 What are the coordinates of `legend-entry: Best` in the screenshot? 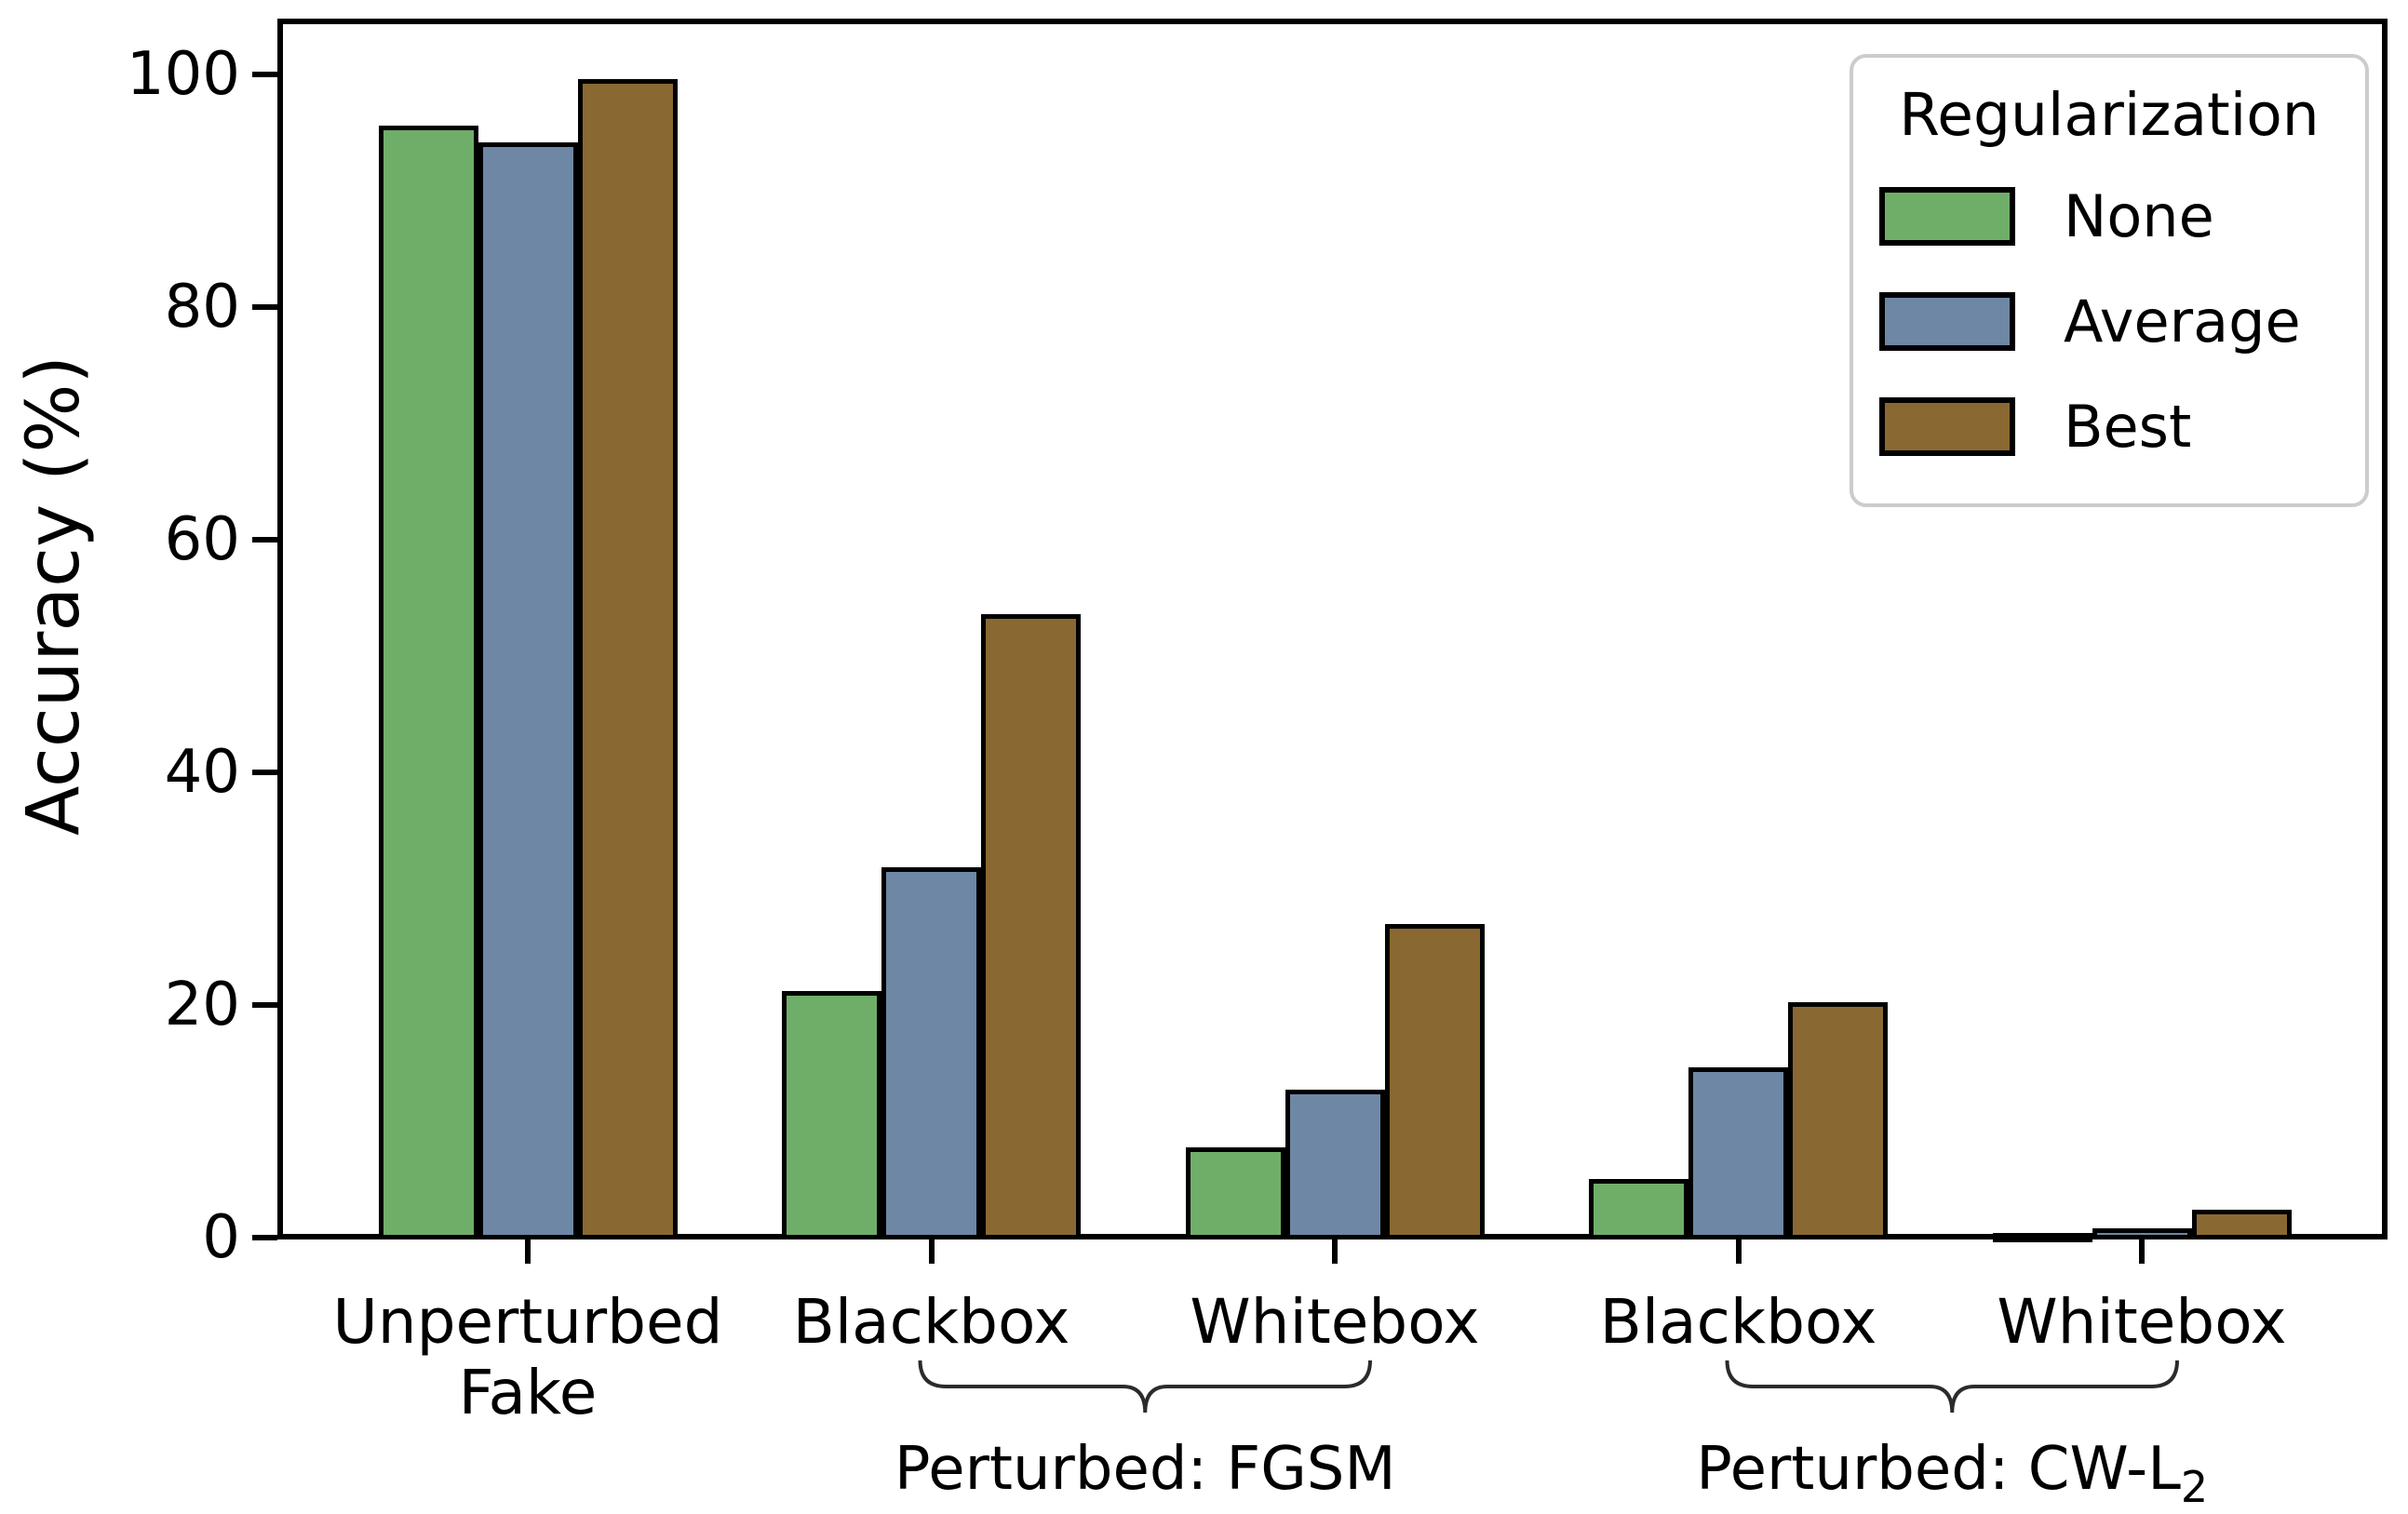 It's located at (2109, 427).